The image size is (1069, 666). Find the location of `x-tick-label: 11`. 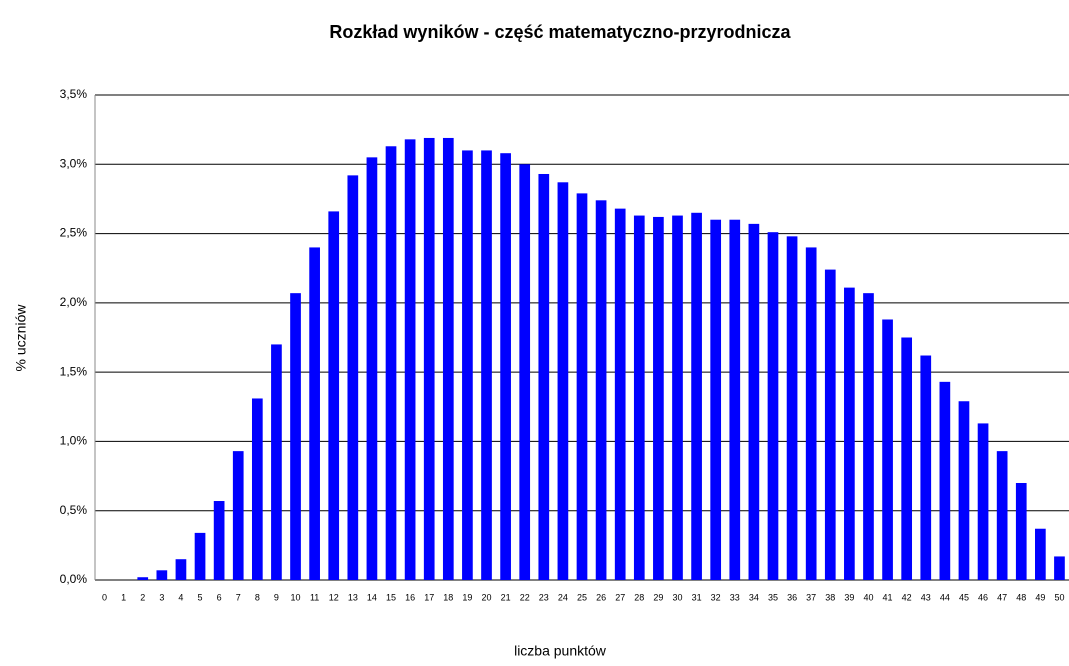

x-tick-label: 11 is located at coordinates (314, 597).